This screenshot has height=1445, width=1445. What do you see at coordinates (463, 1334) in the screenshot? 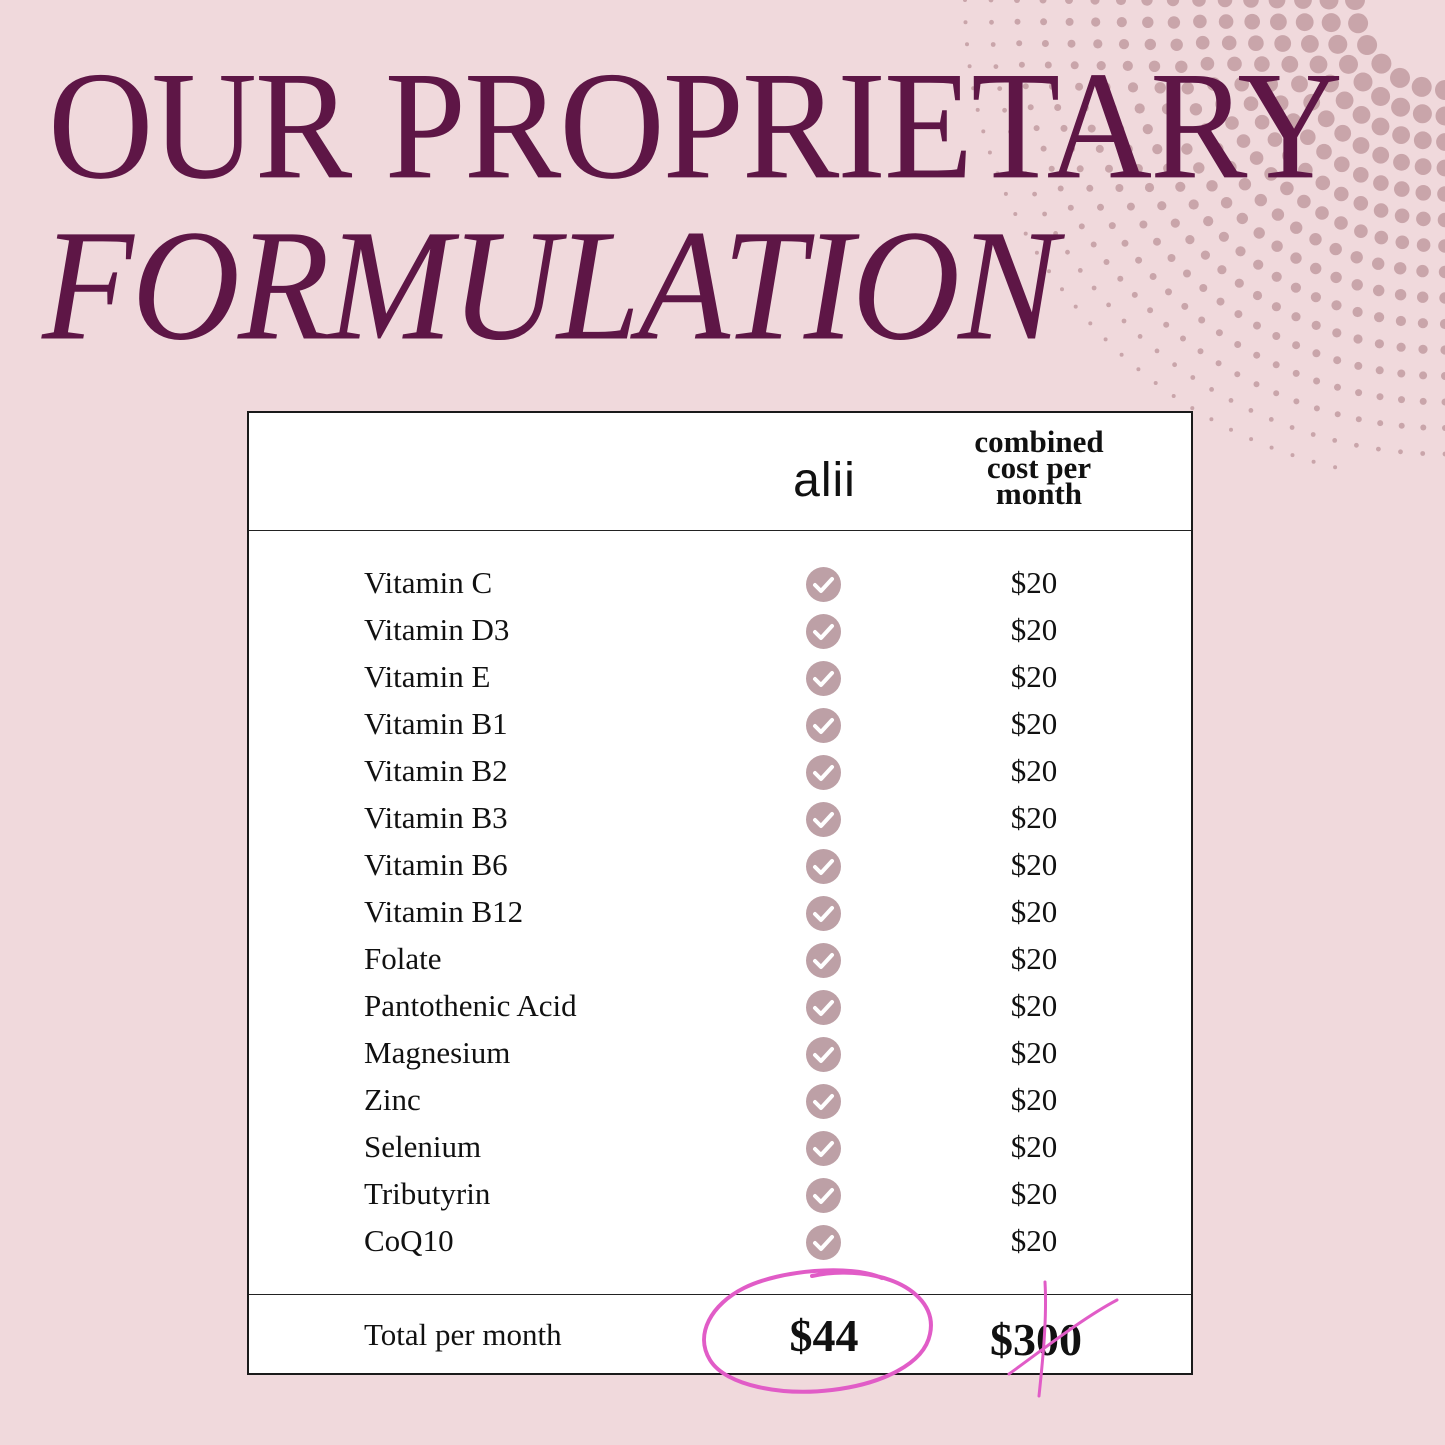
I see `total-label: Total per month` at bounding box center [463, 1334].